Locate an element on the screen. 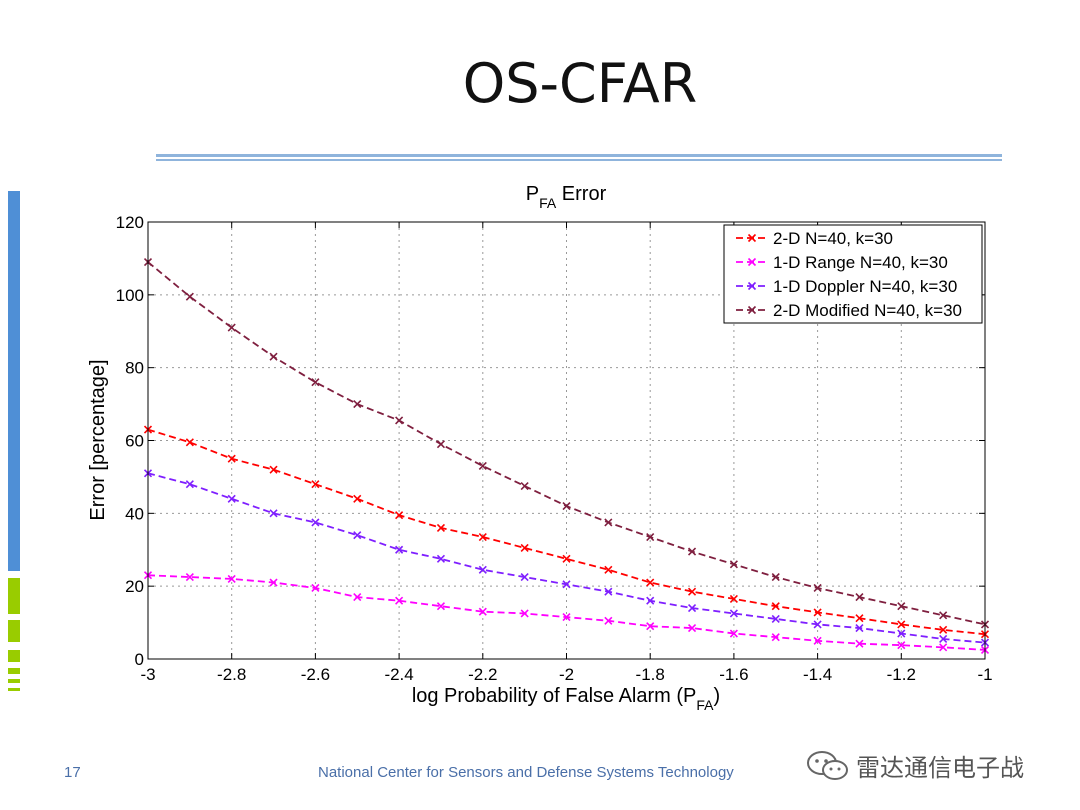 The width and height of the screenshot is (1080, 810). page-number: 17 is located at coordinates (72, 772).